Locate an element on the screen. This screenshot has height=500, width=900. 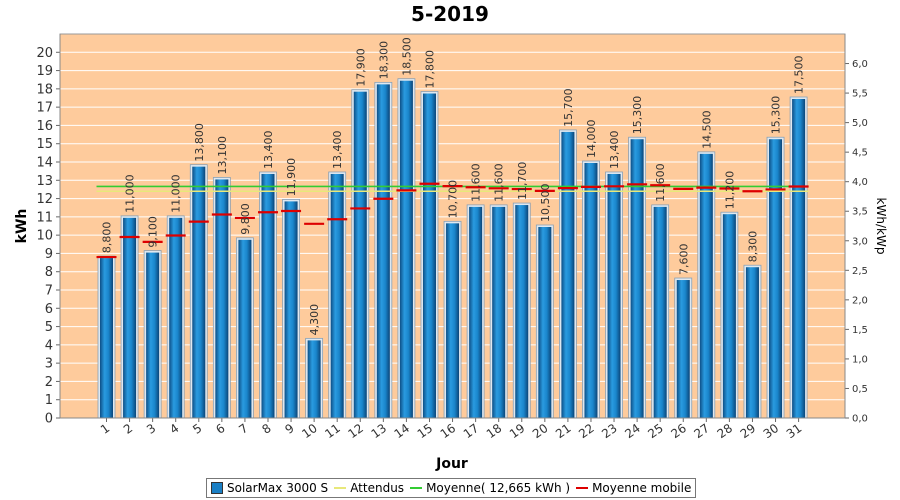
x-tick-label: 1 is located at coordinates (105, 429).